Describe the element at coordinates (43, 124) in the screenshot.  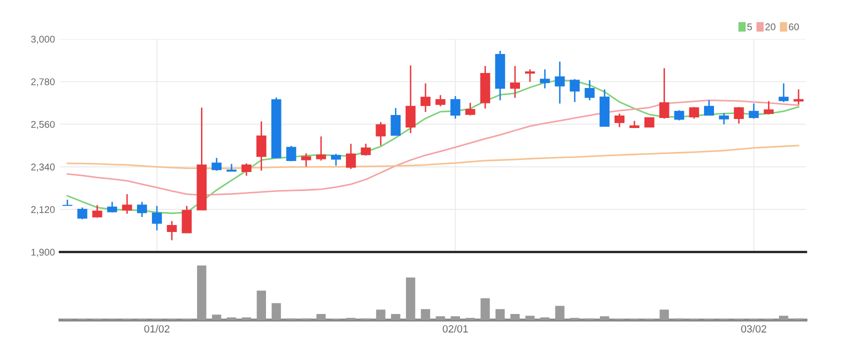
I see `y-tick-label: 2,560` at that location.